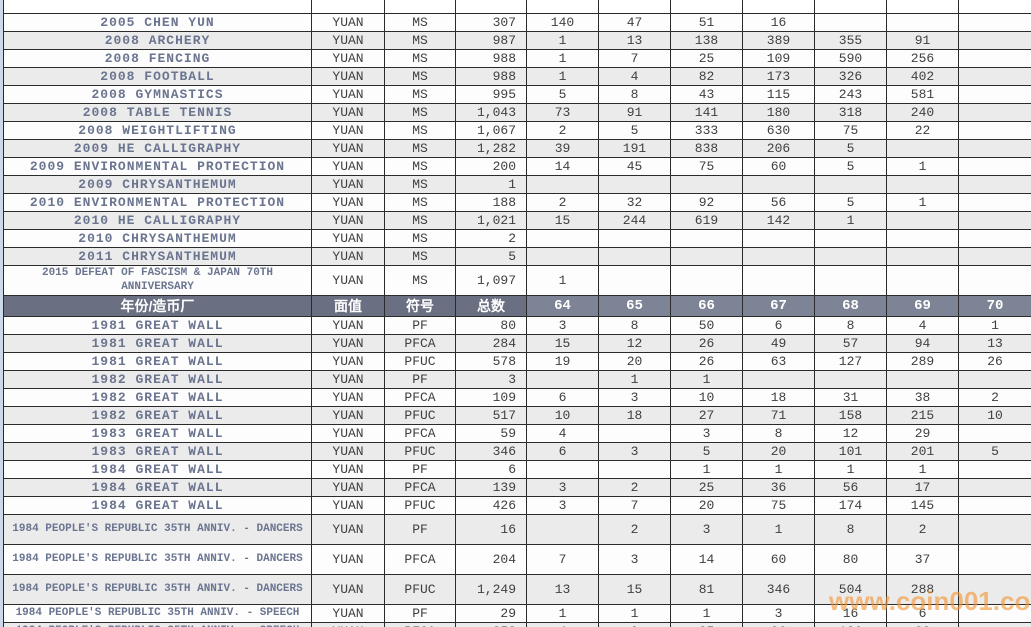 This screenshot has width=1031, height=627. What do you see at coordinates (778, 451) in the screenshot?
I see `grade-67-count: 20` at bounding box center [778, 451].